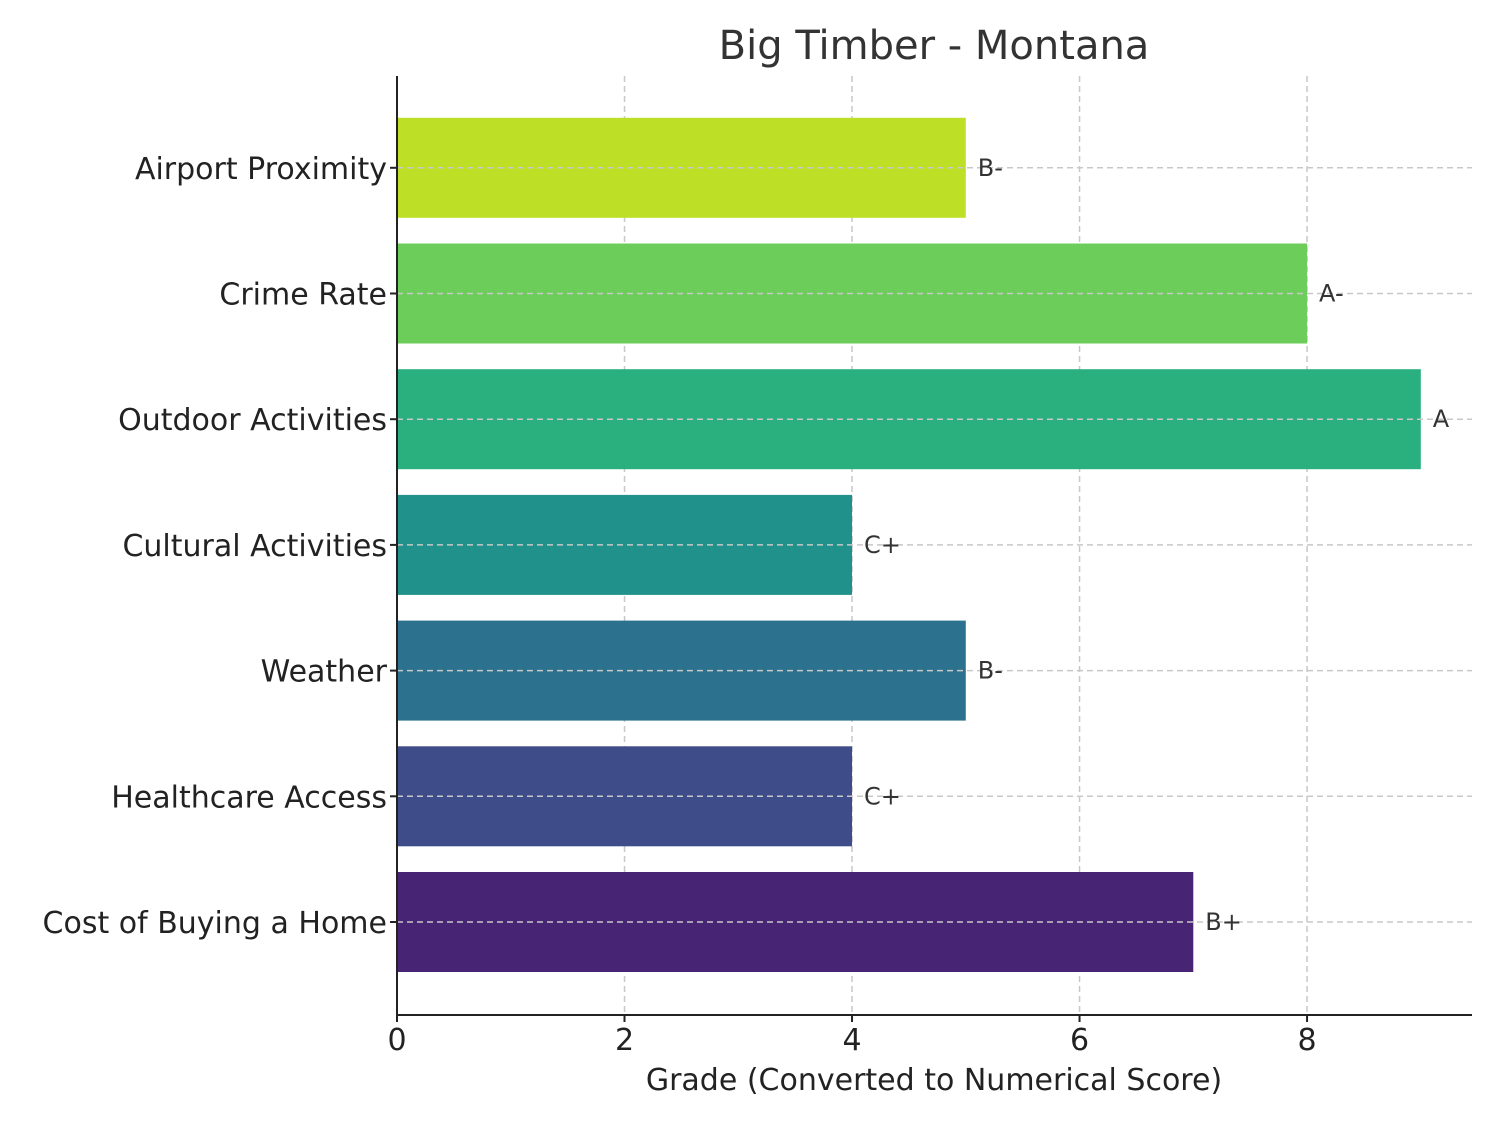 Image resolution: width=1500 pixels, height=1125 pixels. I want to click on y-tick-label: Cultural Activities, so click(254, 546).